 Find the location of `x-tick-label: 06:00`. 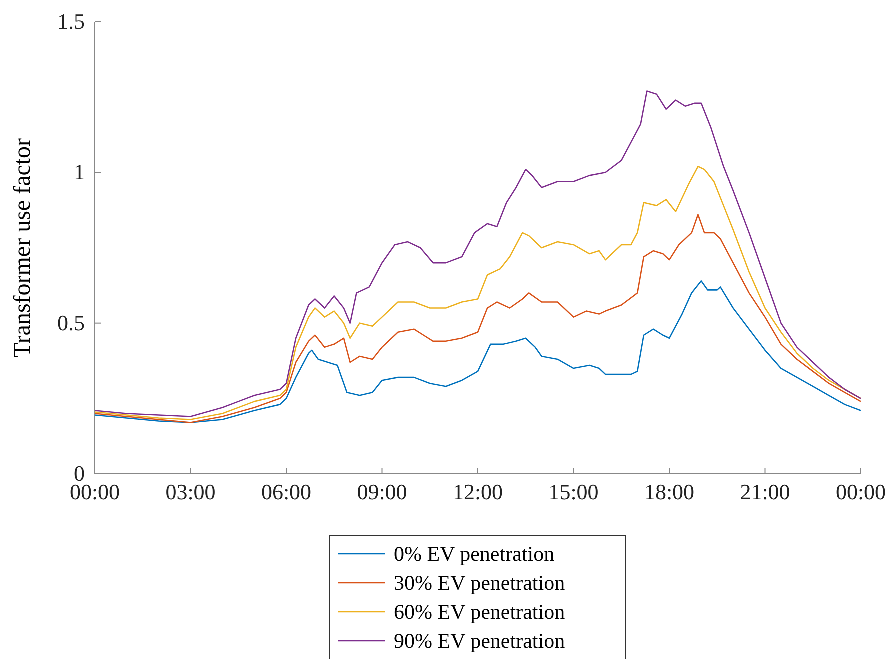

x-tick-label: 06:00 is located at coordinates (286, 492).